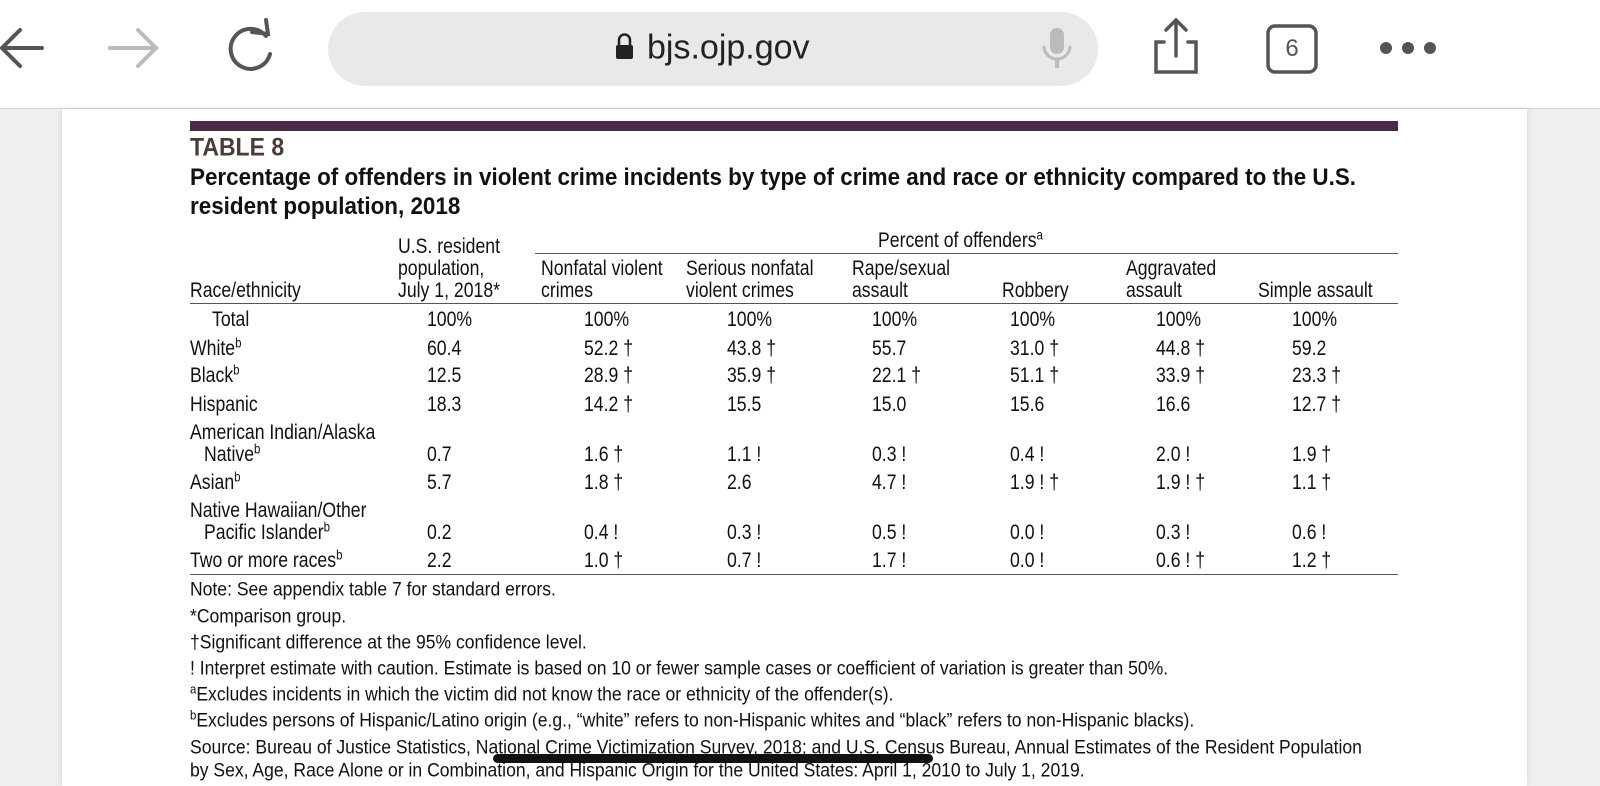  I want to click on text: Black, so click(212, 375).